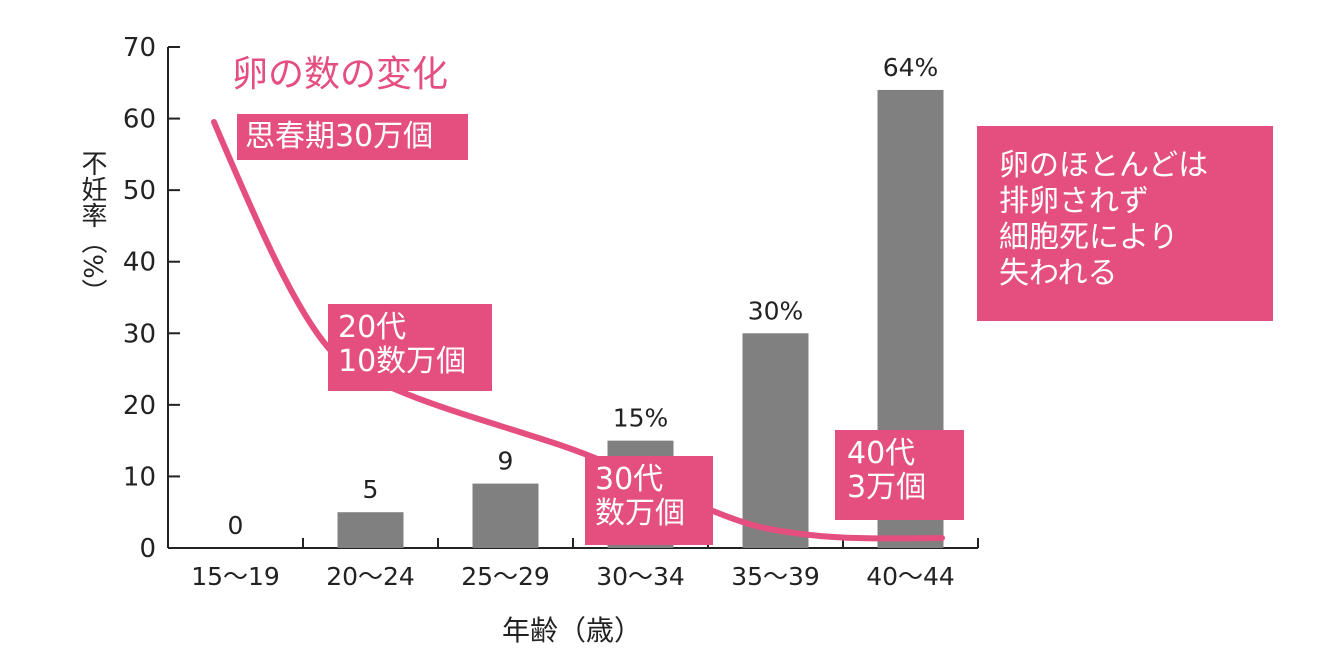 Image resolution: width=1324 pixels, height=660 pixels. Describe the element at coordinates (776, 310) in the screenshot. I see `bar-value-label: 30%` at that location.